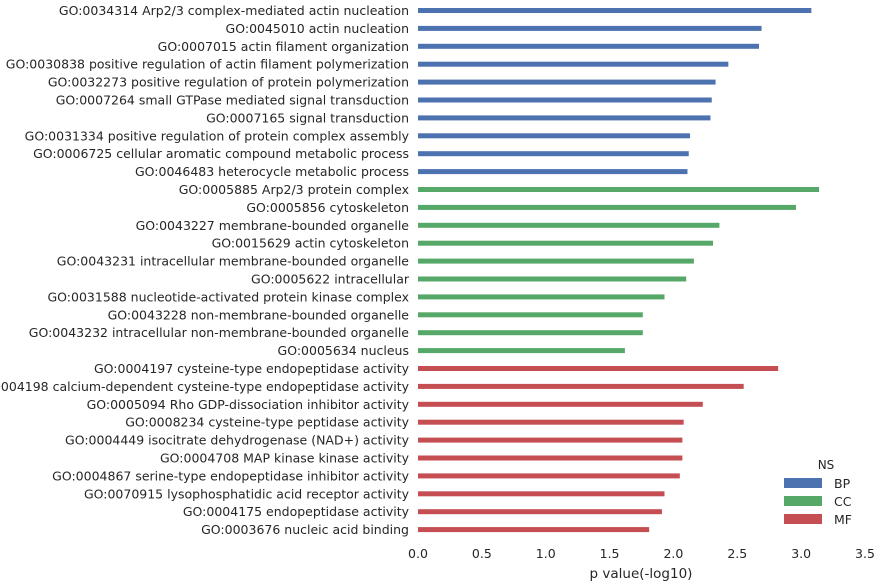 Image resolution: width=880 pixels, height=587 pixels. What do you see at coordinates (272, 171) in the screenshot?
I see `category-label: GO:0046483 heterocycle metabolic process` at bounding box center [272, 171].